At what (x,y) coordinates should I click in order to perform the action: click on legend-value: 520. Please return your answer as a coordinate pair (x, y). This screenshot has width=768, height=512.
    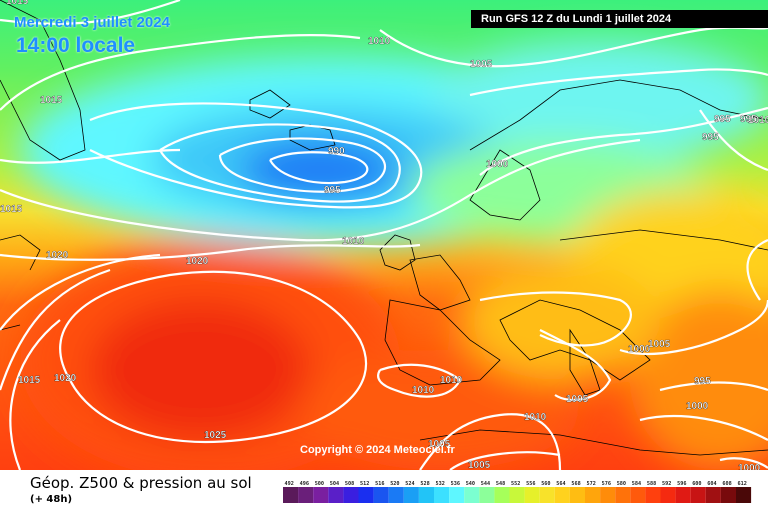
    Looking at the image, I should click on (394, 484).